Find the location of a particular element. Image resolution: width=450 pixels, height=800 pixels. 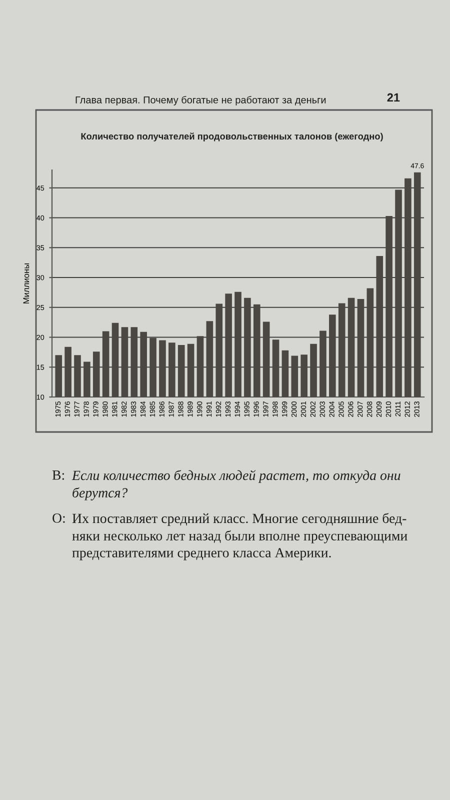

text: Если количество бедных людей растет, то откуда они берутся? is located at coordinates (236, 485).